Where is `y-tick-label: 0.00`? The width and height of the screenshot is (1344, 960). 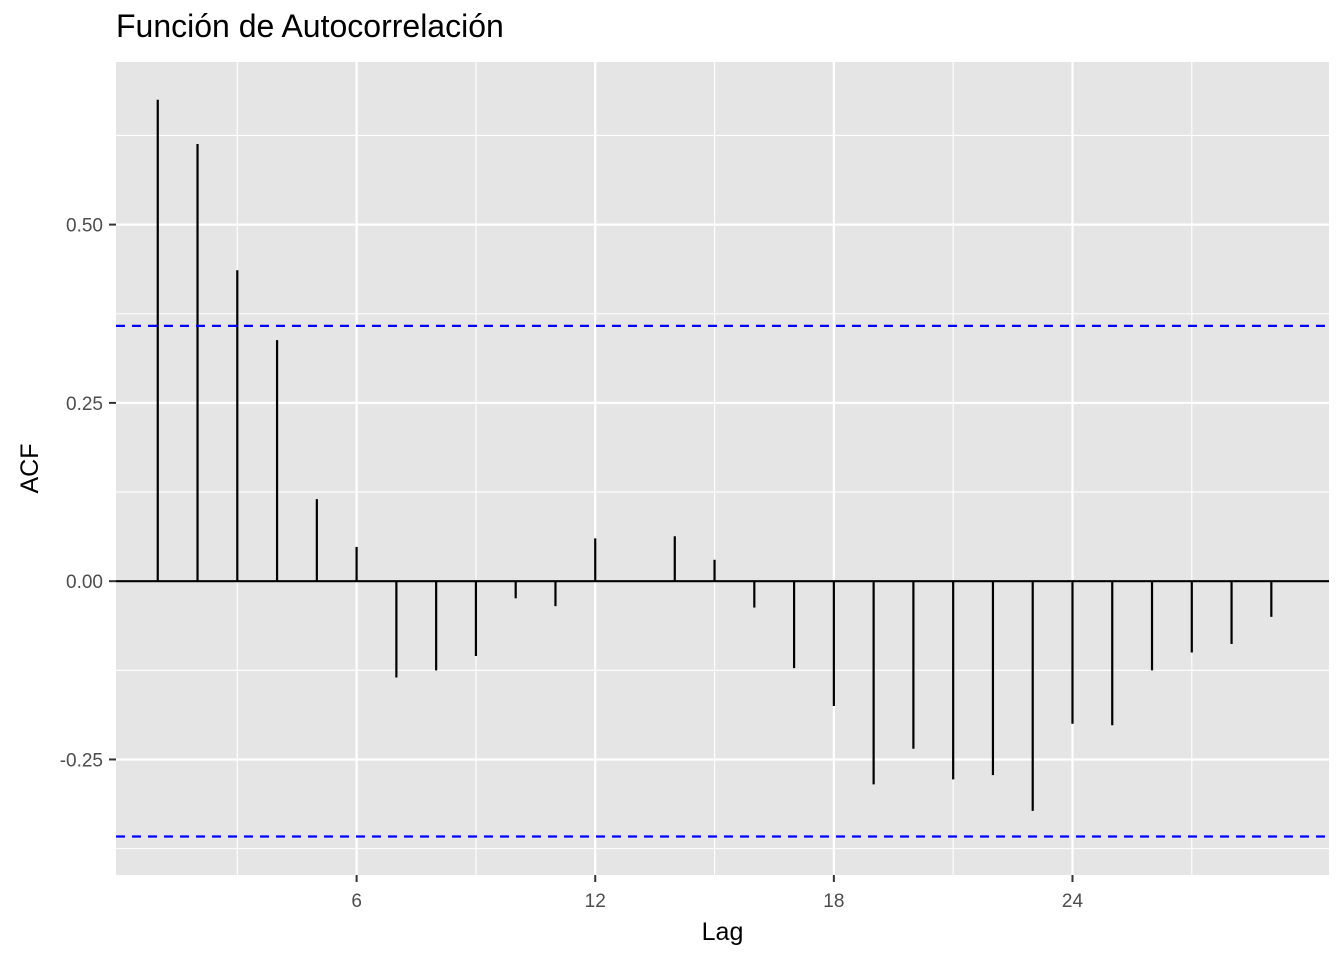 y-tick-label: 0.00 is located at coordinates (84, 582).